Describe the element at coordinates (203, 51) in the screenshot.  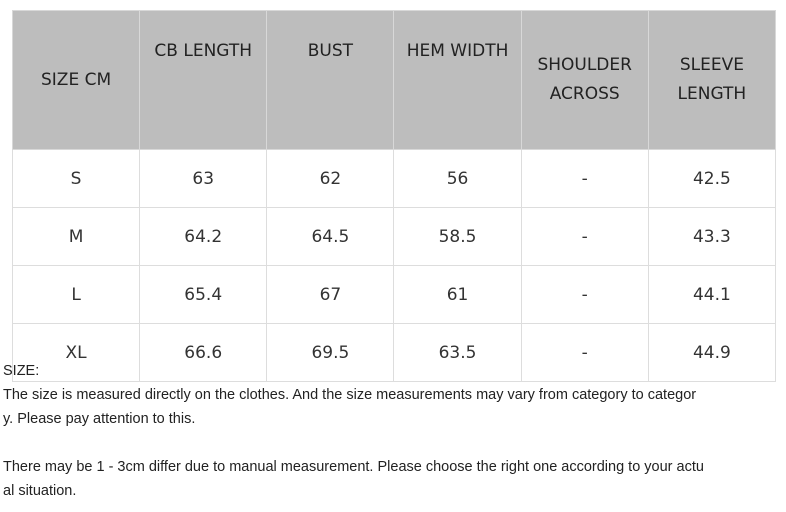
I see `column-header-line: CB LENGTH` at that location.